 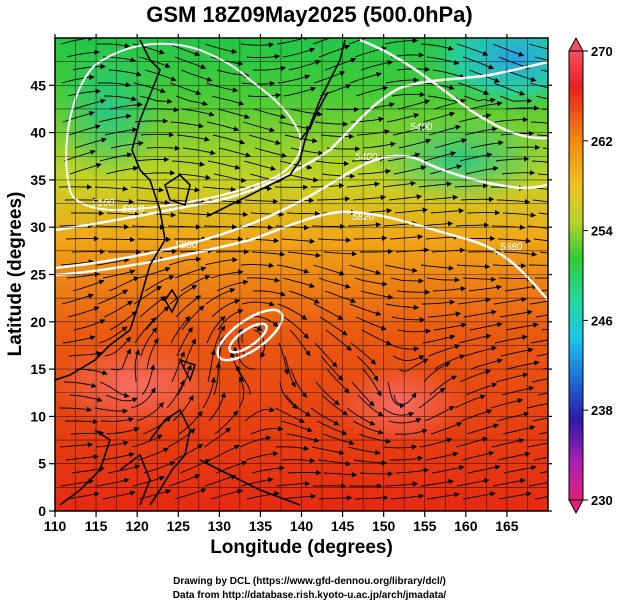 I want to click on y-tick-label: 40, so click(x=38, y=133).